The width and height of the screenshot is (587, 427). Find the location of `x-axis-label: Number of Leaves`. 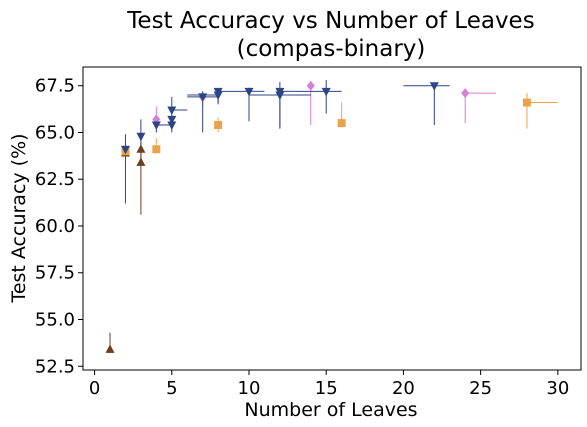

x-axis-label: Number of Leaves is located at coordinates (330, 410).